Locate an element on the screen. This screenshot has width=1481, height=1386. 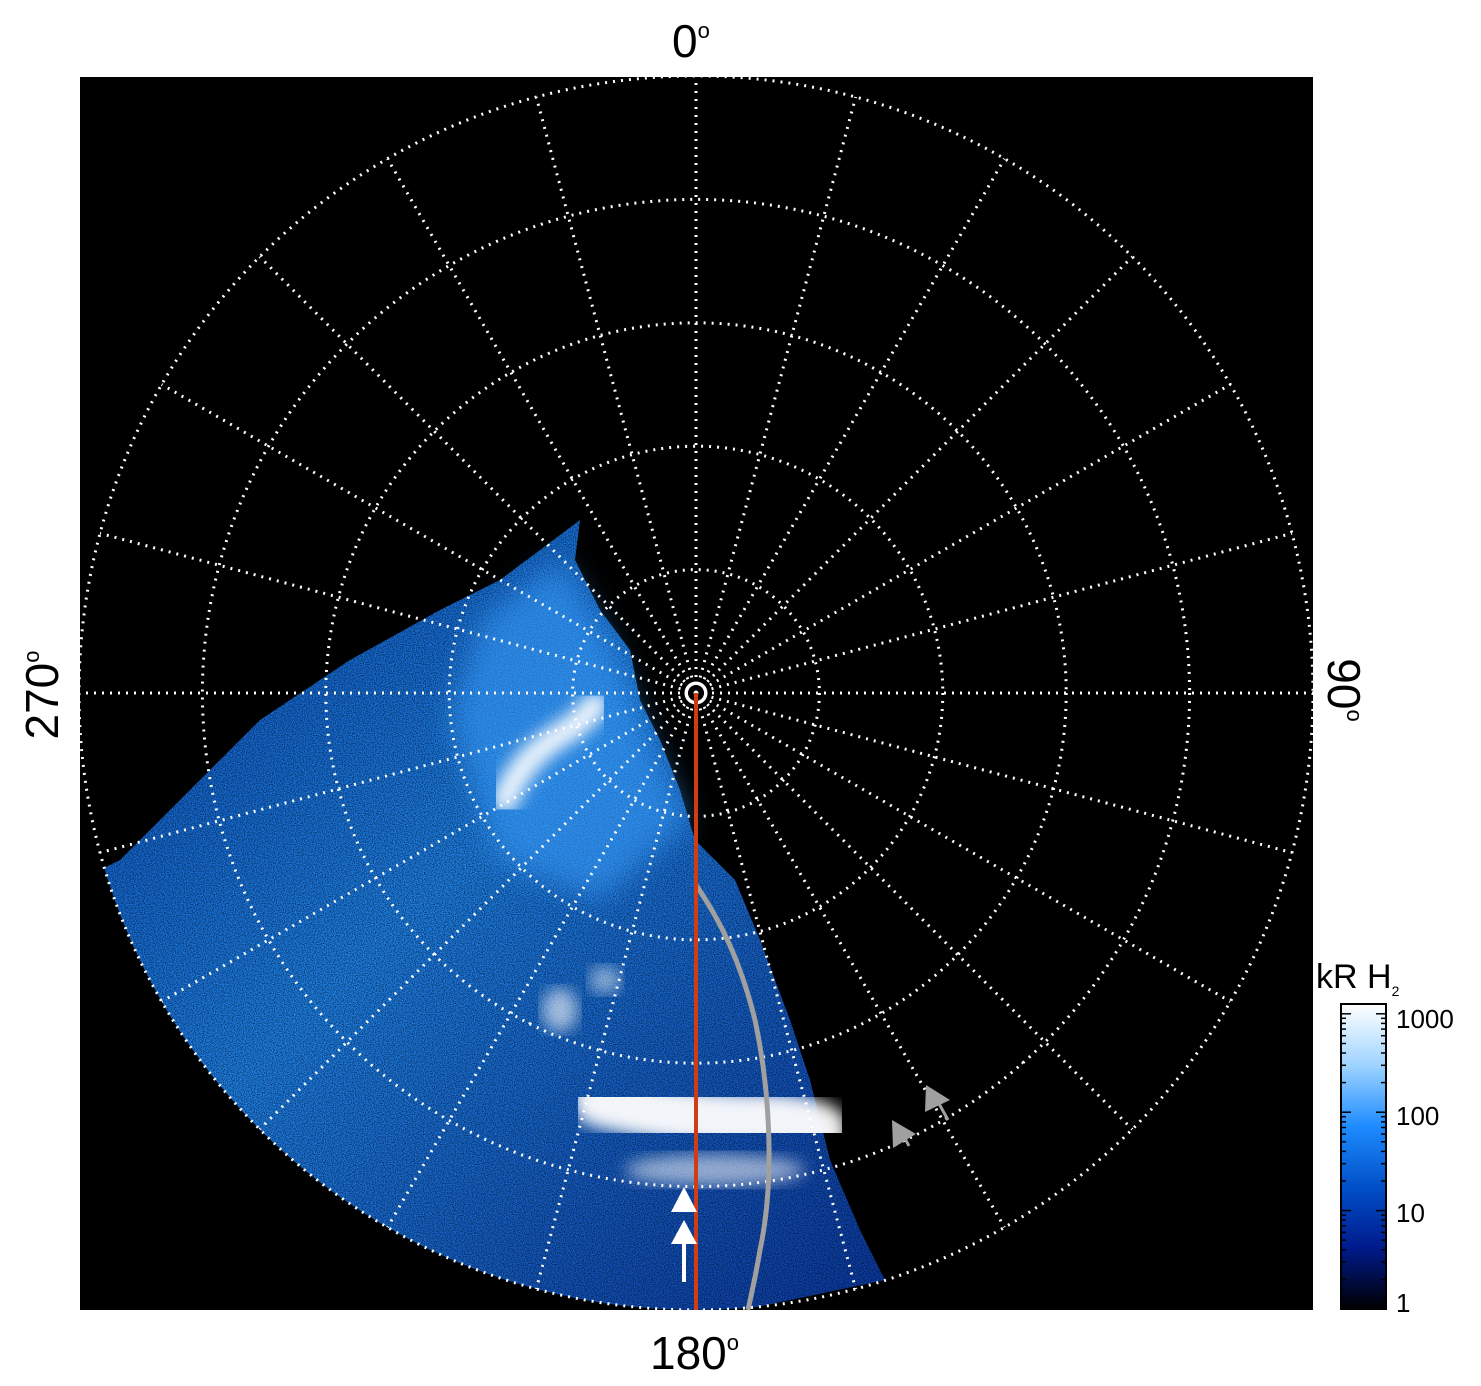
model-footprint-curve is located at coordinates (732, 1097).